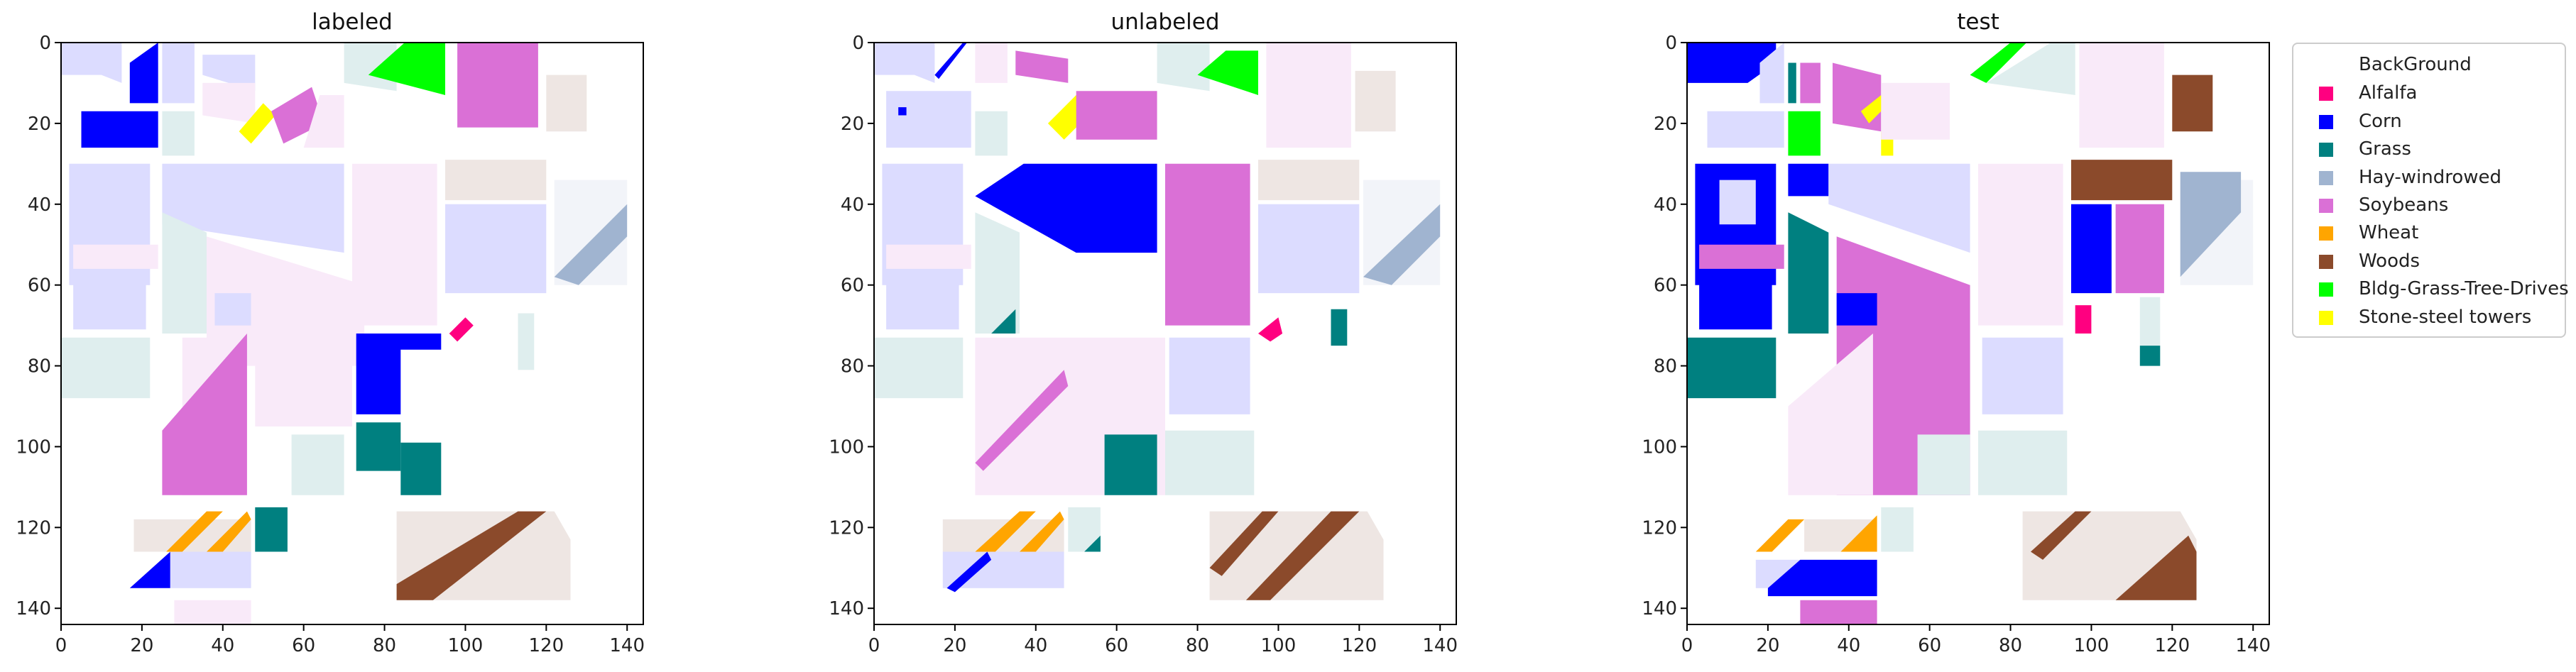 The image size is (2576, 672). Describe the element at coordinates (2429, 260) in the screenshot. I see `legend-item: Woods` at that location.